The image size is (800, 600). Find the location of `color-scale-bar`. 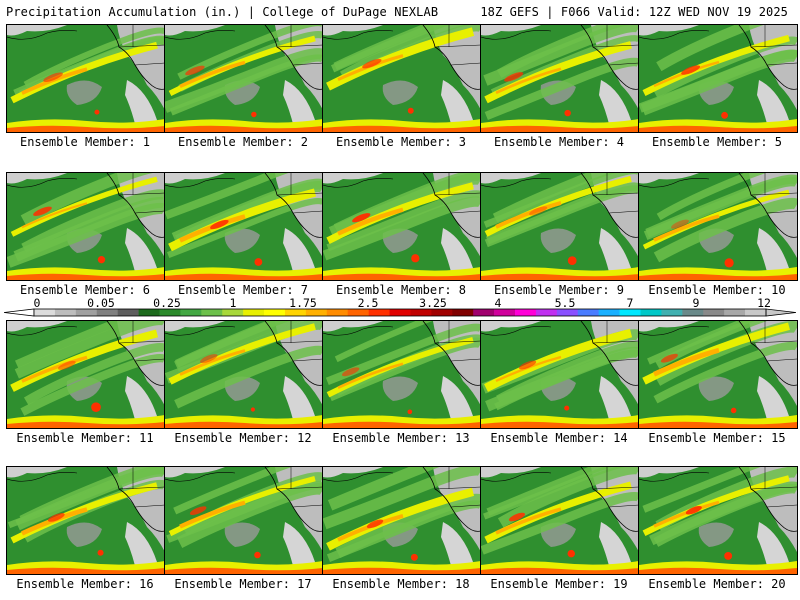

color-scale-bar is located at coordinates (400, 312).